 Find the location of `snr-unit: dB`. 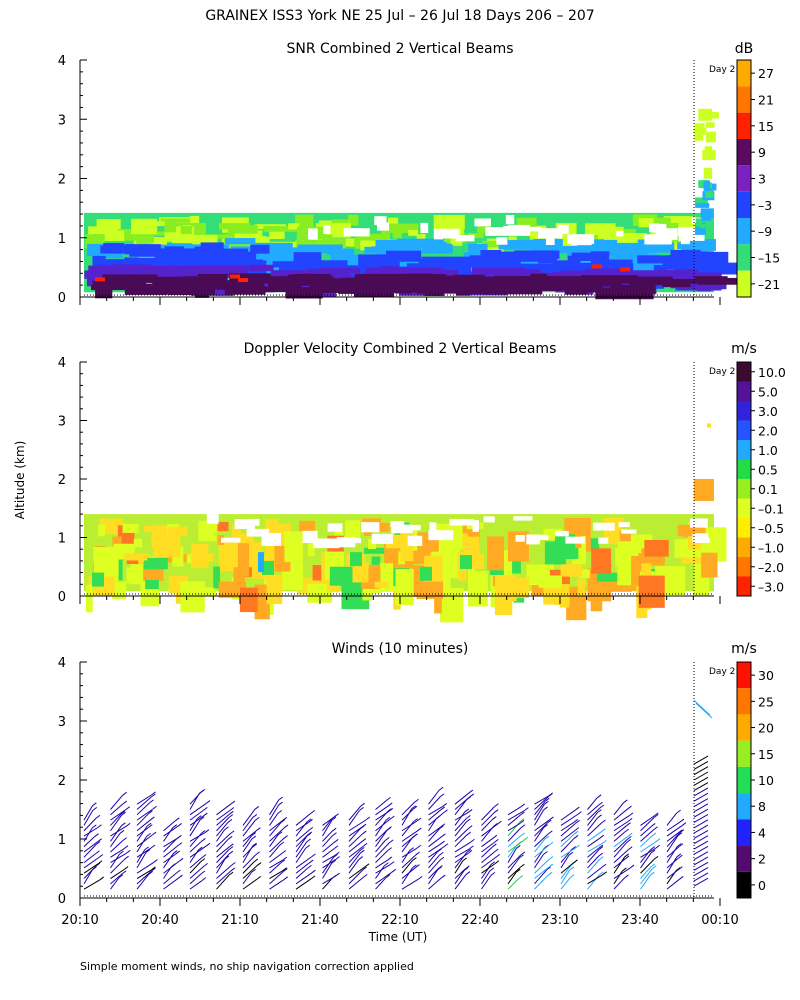

snr-unit: dB is located at coordinates (744, 49).